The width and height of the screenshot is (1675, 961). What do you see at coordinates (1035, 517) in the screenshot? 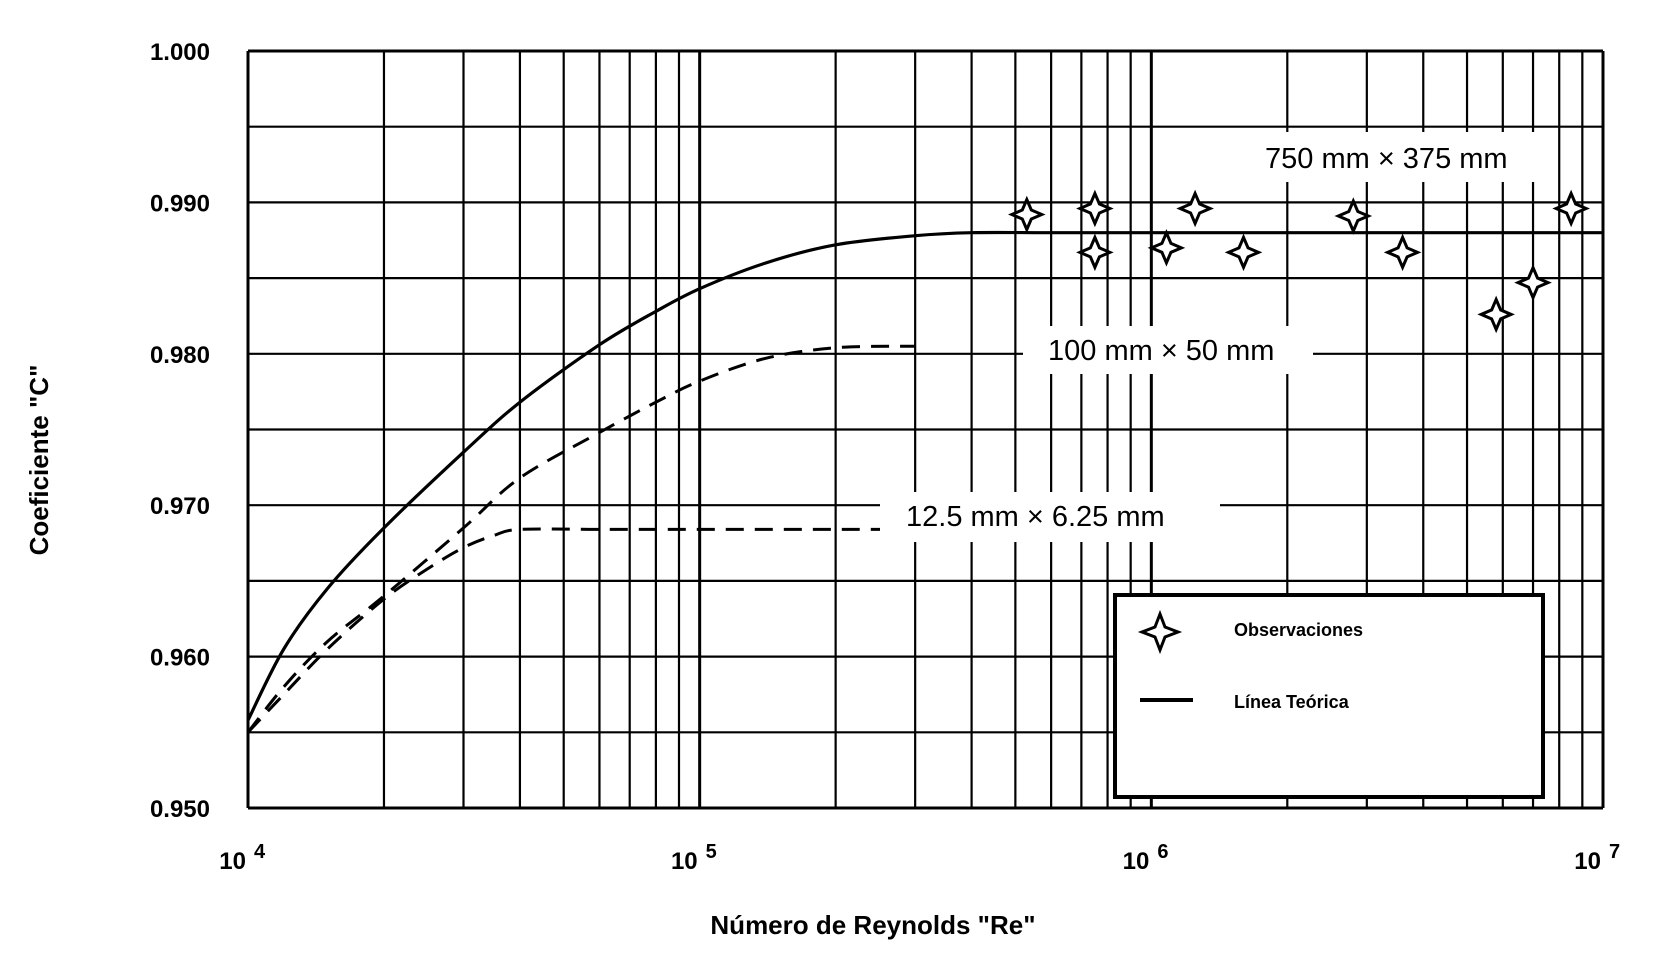
I see `annotation-12-5: 12.5 mm × 6.25 mm` at bounding box center [1035, 517].